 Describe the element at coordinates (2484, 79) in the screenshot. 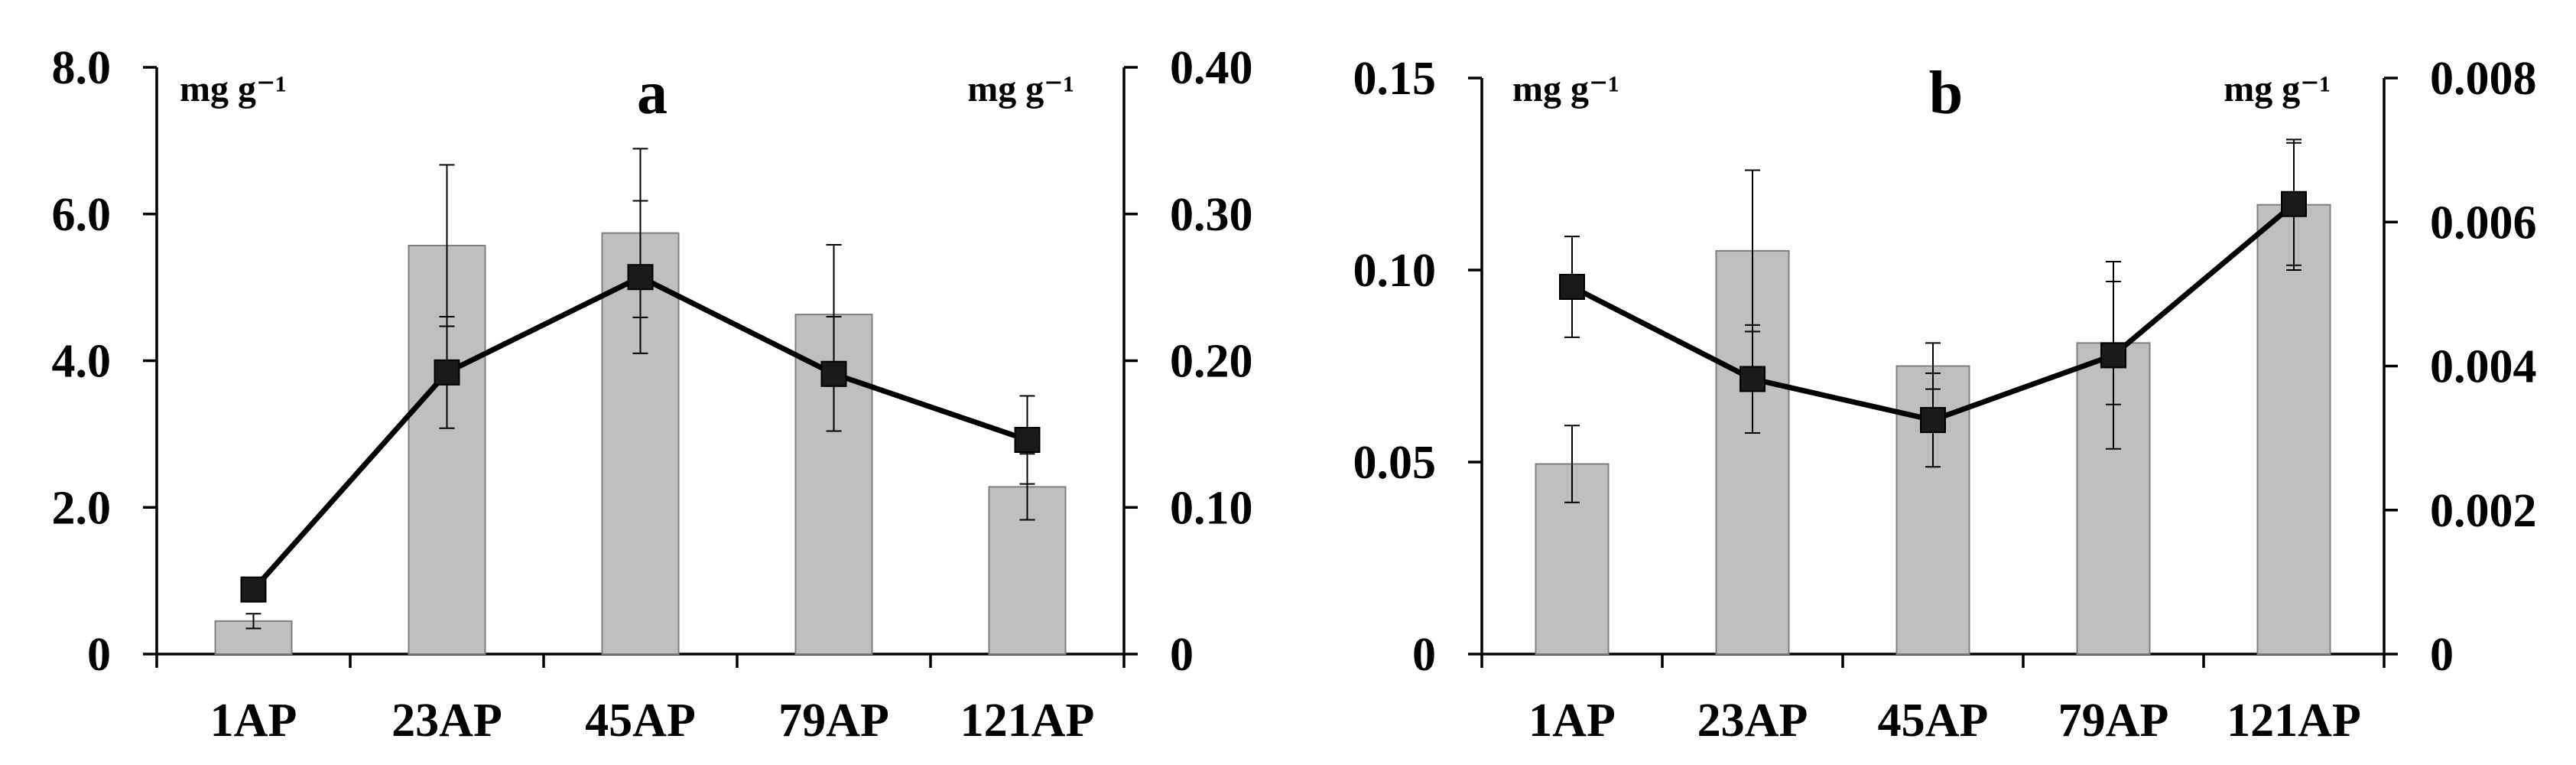

I see `right-tick-label: 0.008` at that location.